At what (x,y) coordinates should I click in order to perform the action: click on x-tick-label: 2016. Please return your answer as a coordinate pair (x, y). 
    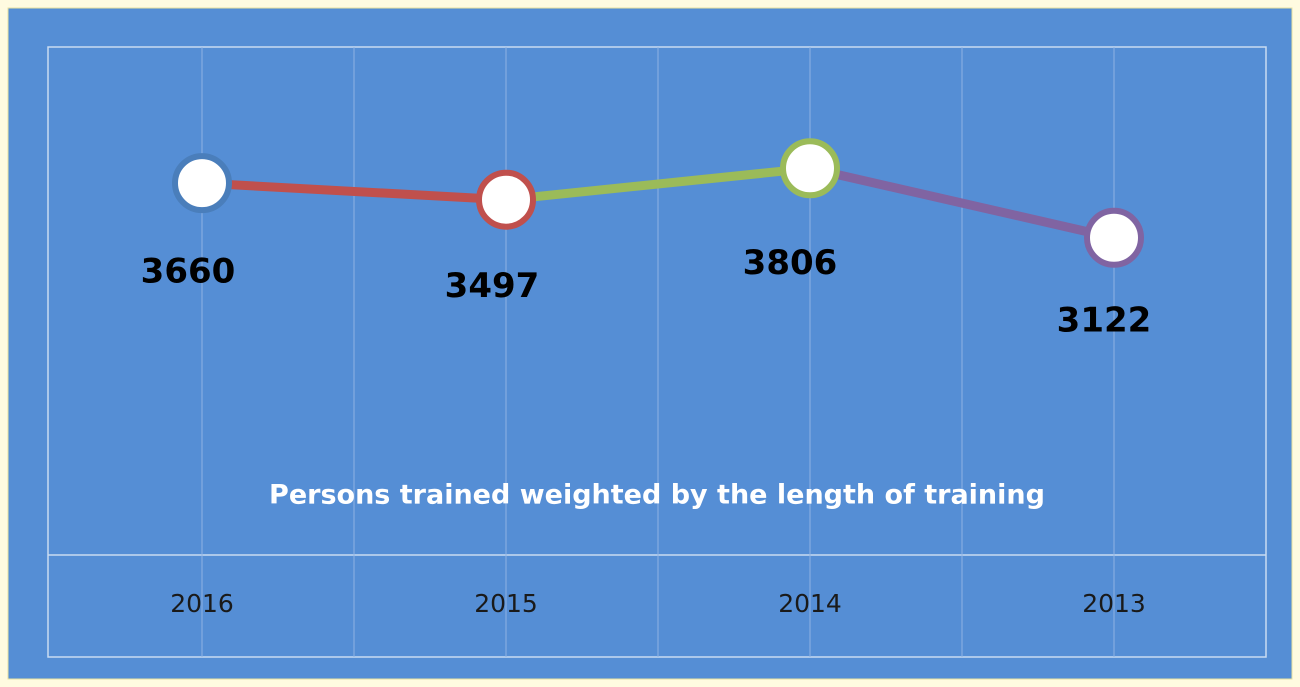
    Looking at the image, I should click on (202, 603).